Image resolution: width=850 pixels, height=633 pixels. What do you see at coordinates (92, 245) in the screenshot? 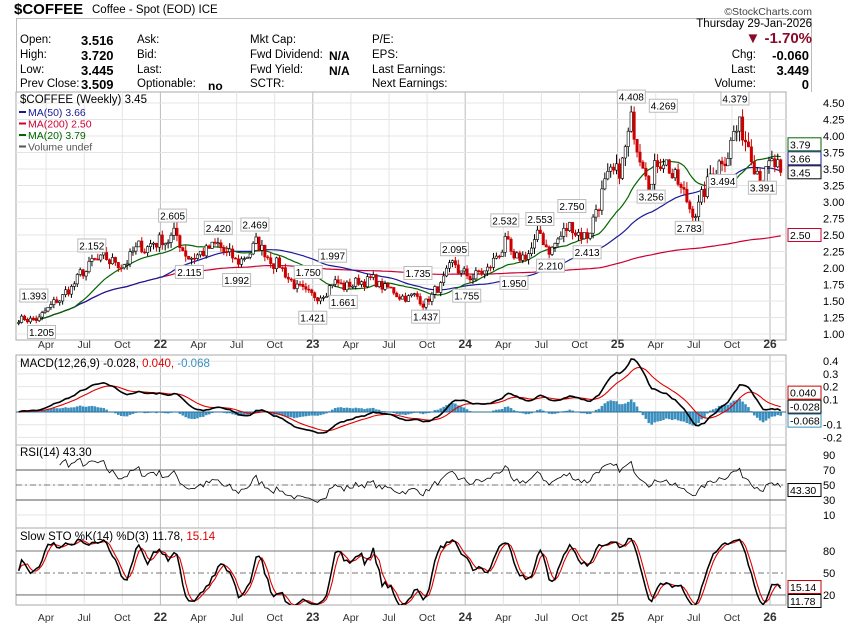
I see `price-annotation: 2.152` at bounding box center [92, 245].